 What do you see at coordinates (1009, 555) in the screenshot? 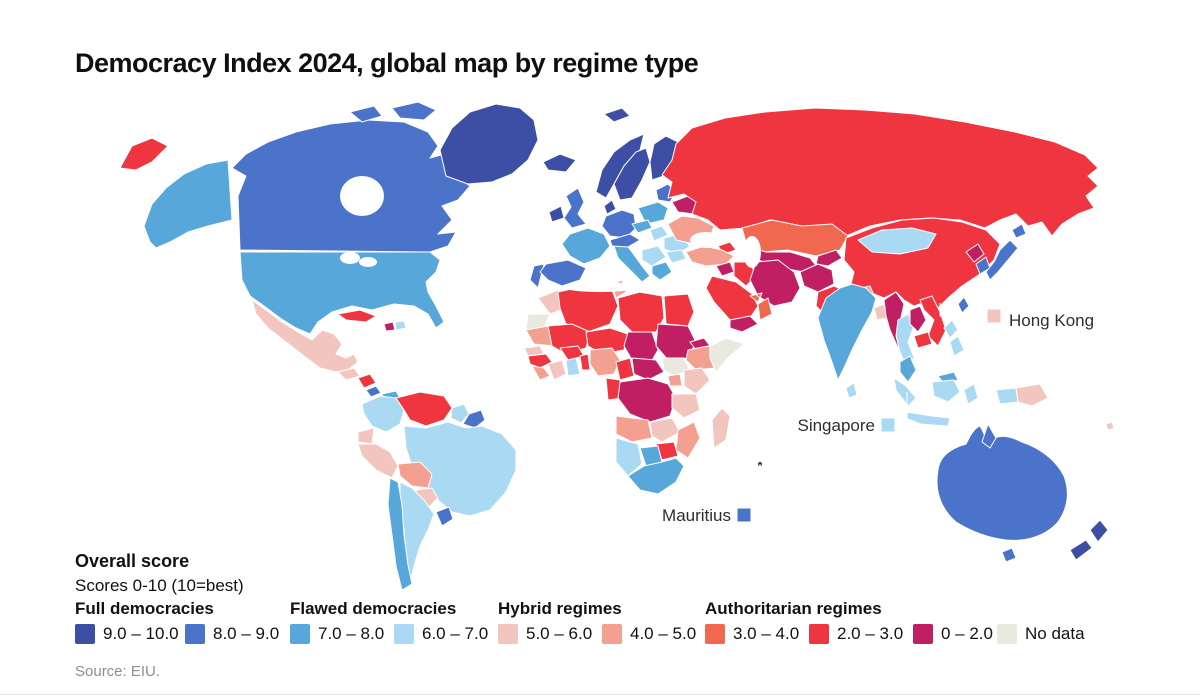
I see `region-tasmania` at bounding box center [1009, 555].